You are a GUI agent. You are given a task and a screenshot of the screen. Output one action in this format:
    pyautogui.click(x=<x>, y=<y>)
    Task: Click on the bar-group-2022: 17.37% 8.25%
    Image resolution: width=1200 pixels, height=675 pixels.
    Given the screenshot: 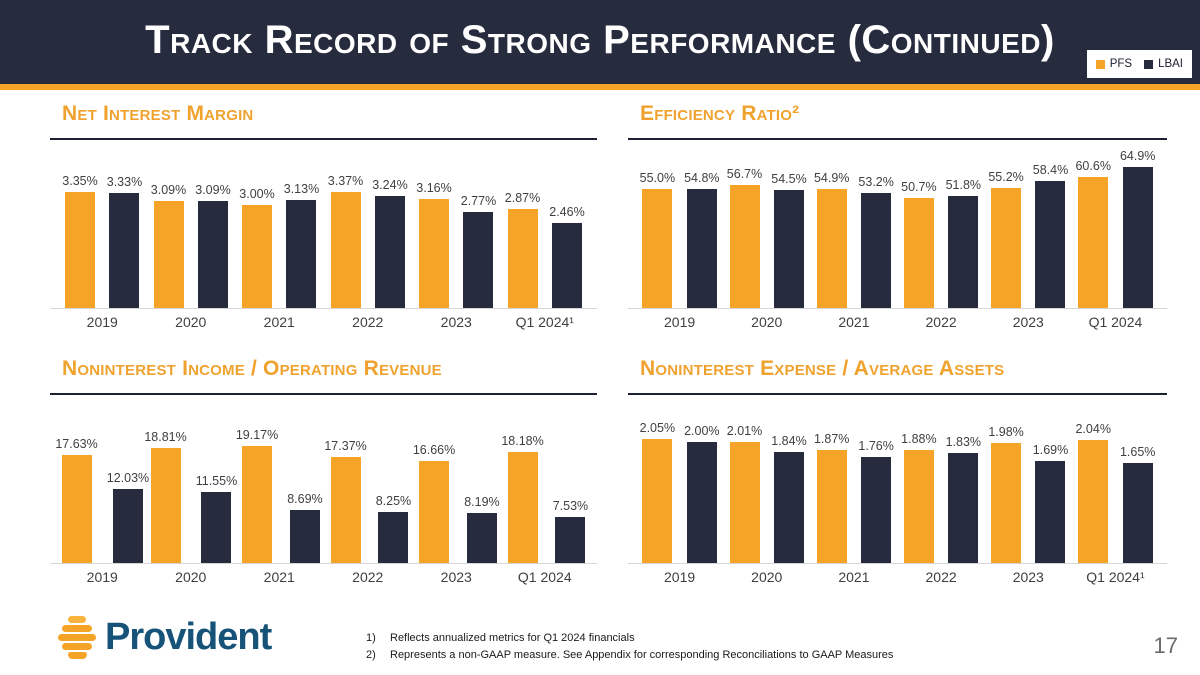 What is the action you would take?
    pyautogui.click(x=368, y=501)
    